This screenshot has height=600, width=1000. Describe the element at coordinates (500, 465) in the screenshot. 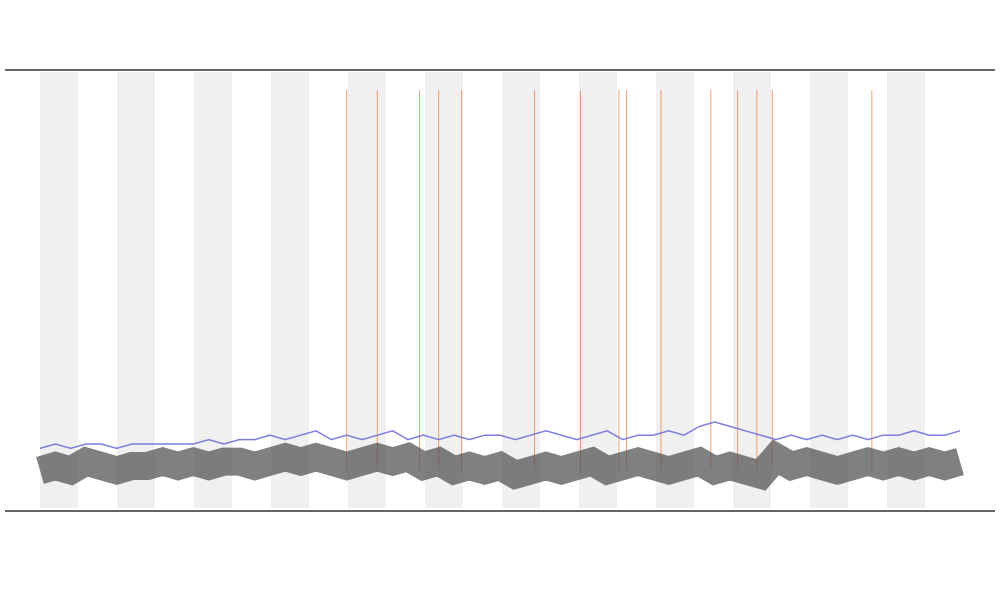

I see `series-band` at that location.